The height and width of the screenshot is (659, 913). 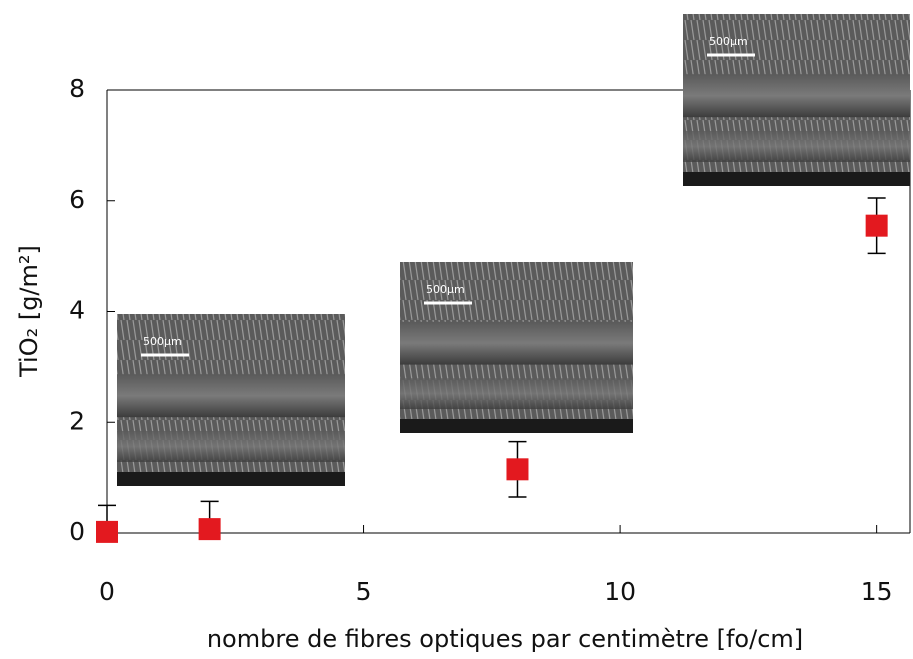 What do you see at coordinates (107, 591) in the screenshot?
I see `x-tick-label: 0` at bounding box center [107, 591].